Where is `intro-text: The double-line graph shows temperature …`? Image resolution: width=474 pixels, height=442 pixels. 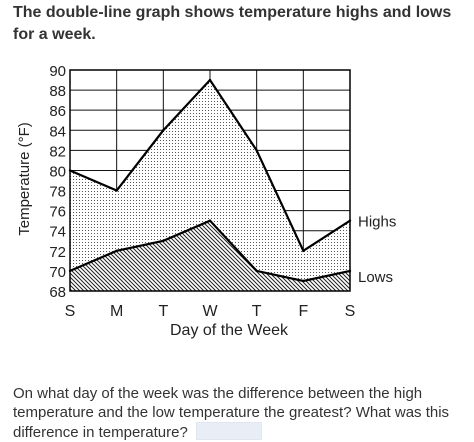
intro-text: The double-line graph shows temperature … is located at coordinates (232, 23).